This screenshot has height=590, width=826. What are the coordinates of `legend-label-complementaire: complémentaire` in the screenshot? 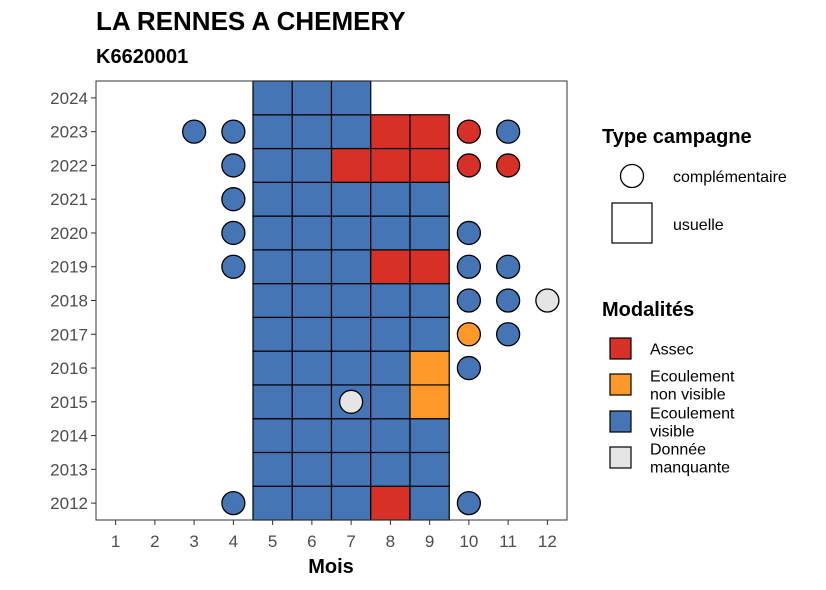 It's located at (730, 177).